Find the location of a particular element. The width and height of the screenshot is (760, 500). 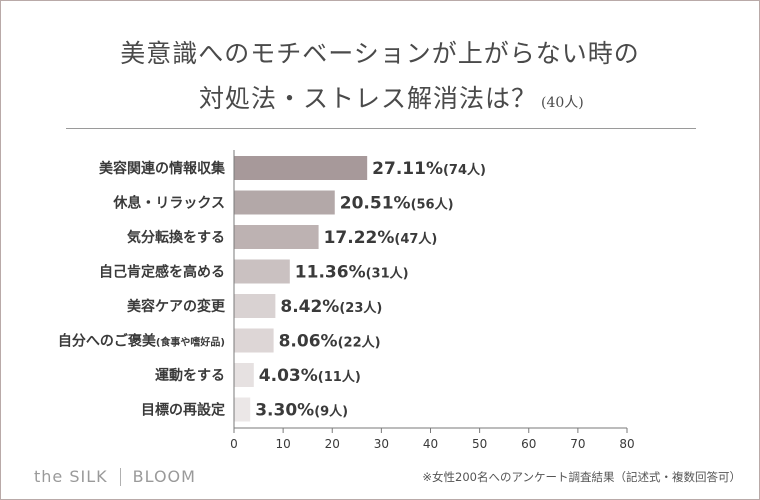

category-label-text: 運動をする is located at coordinates (190, 375).